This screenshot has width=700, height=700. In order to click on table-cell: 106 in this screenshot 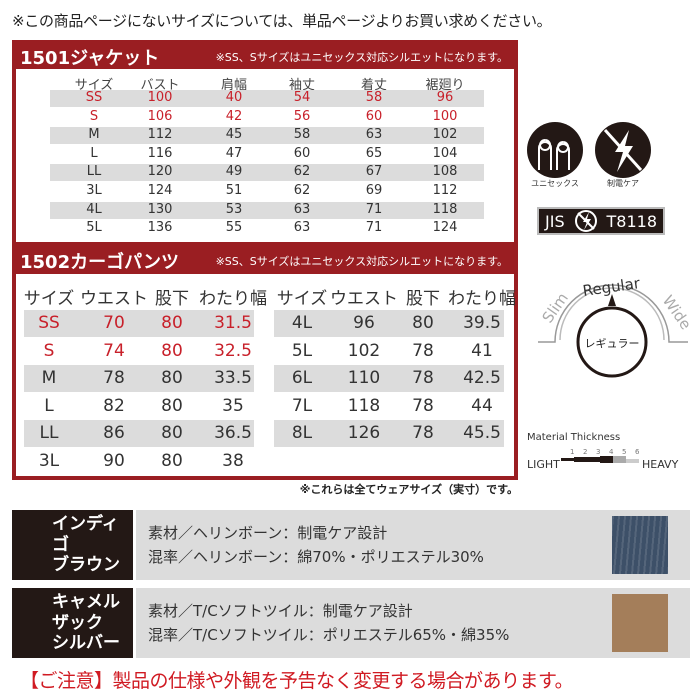, I will do `click(160, 116)`.